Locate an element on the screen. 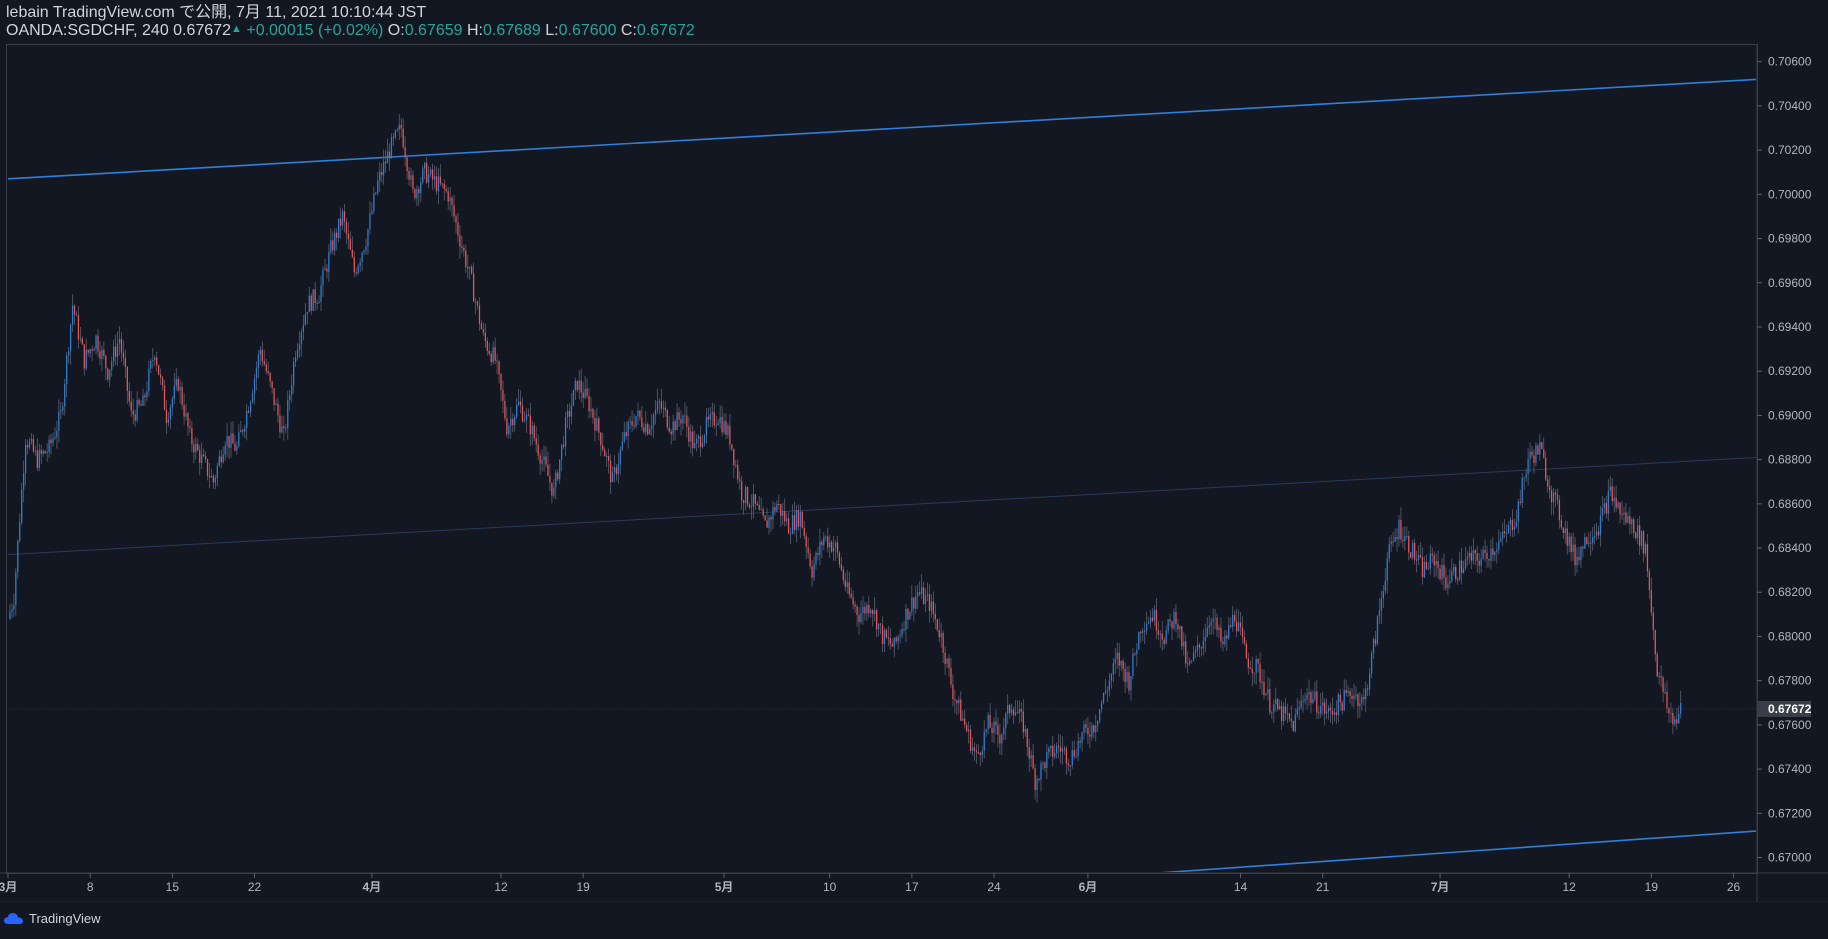 The image size is (1828, 939). y-tick-label: 0.69000 is located at coordinates (1790, 415).